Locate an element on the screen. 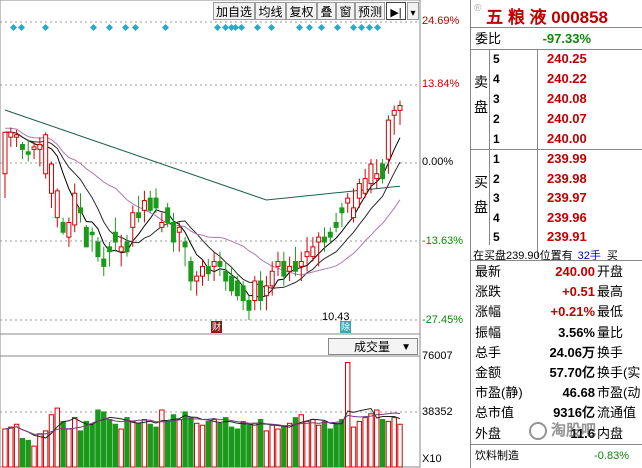  sell-level-number: 4 is located at coordinates (496, 79).